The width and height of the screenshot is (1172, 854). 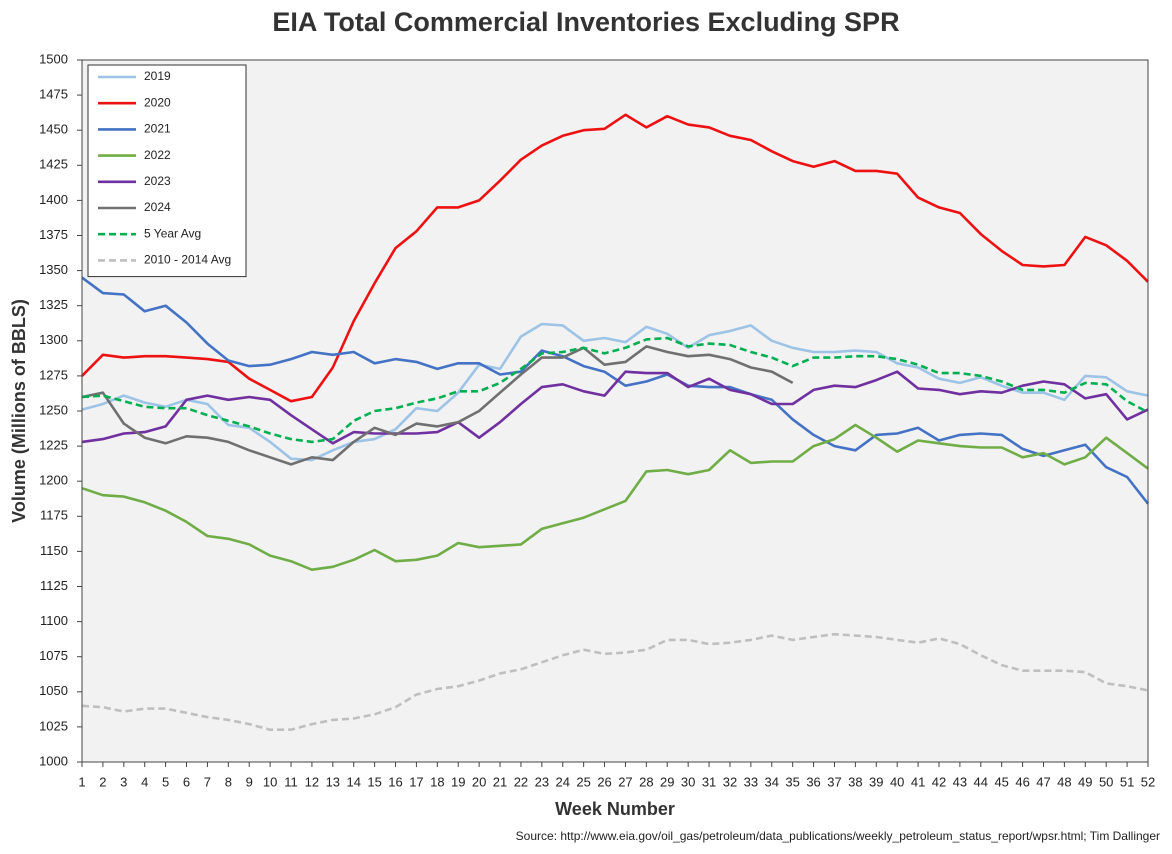 What do you see at coordinates (291, 781) in the screenshot?
I see `x-tick-label: 11` at bounding box center [291, 781].